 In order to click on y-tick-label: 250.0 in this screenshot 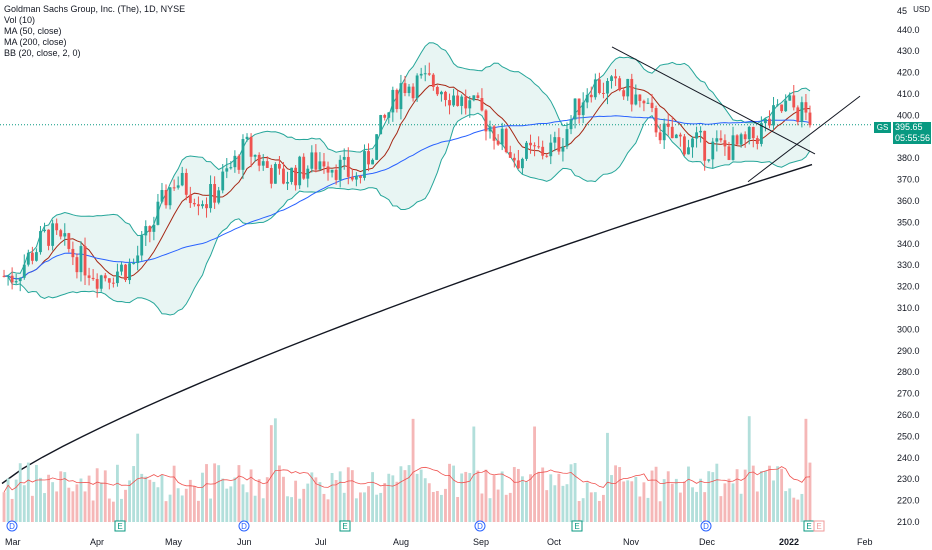, I will do `click(908, 436)`.